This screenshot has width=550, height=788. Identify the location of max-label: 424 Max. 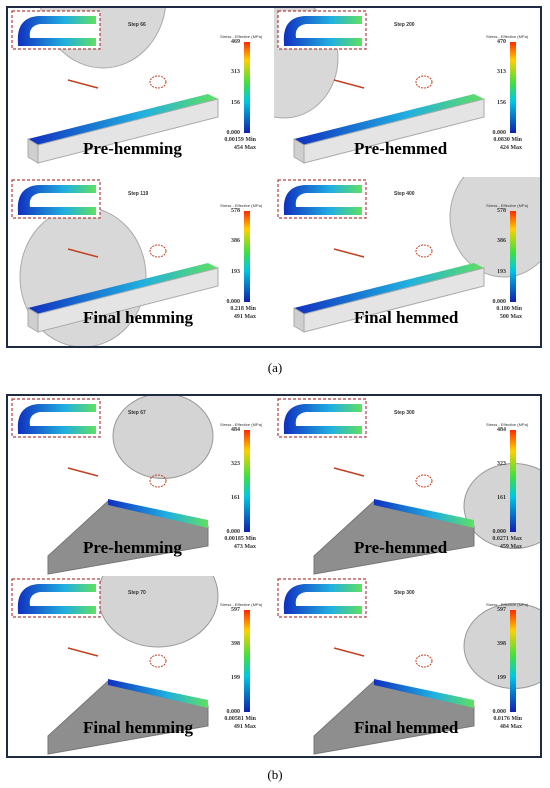
(510, 148).